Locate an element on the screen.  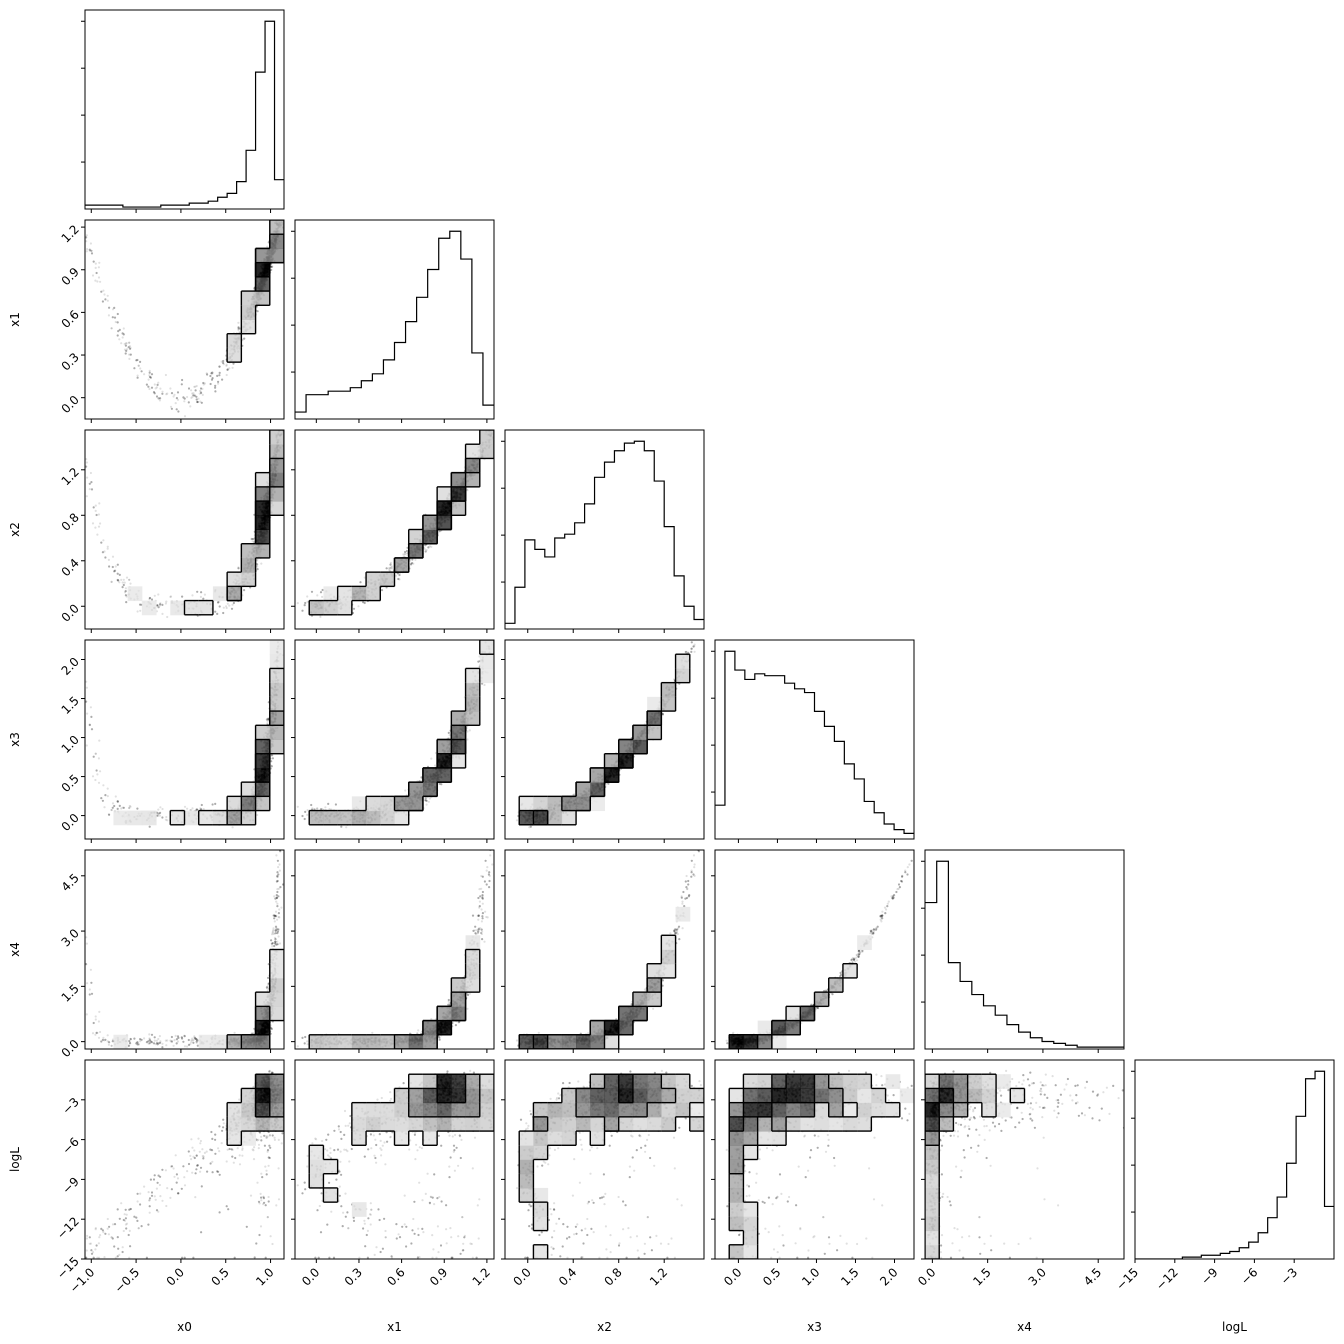
panel-x2-x3 is located at coordinates (603, 741).